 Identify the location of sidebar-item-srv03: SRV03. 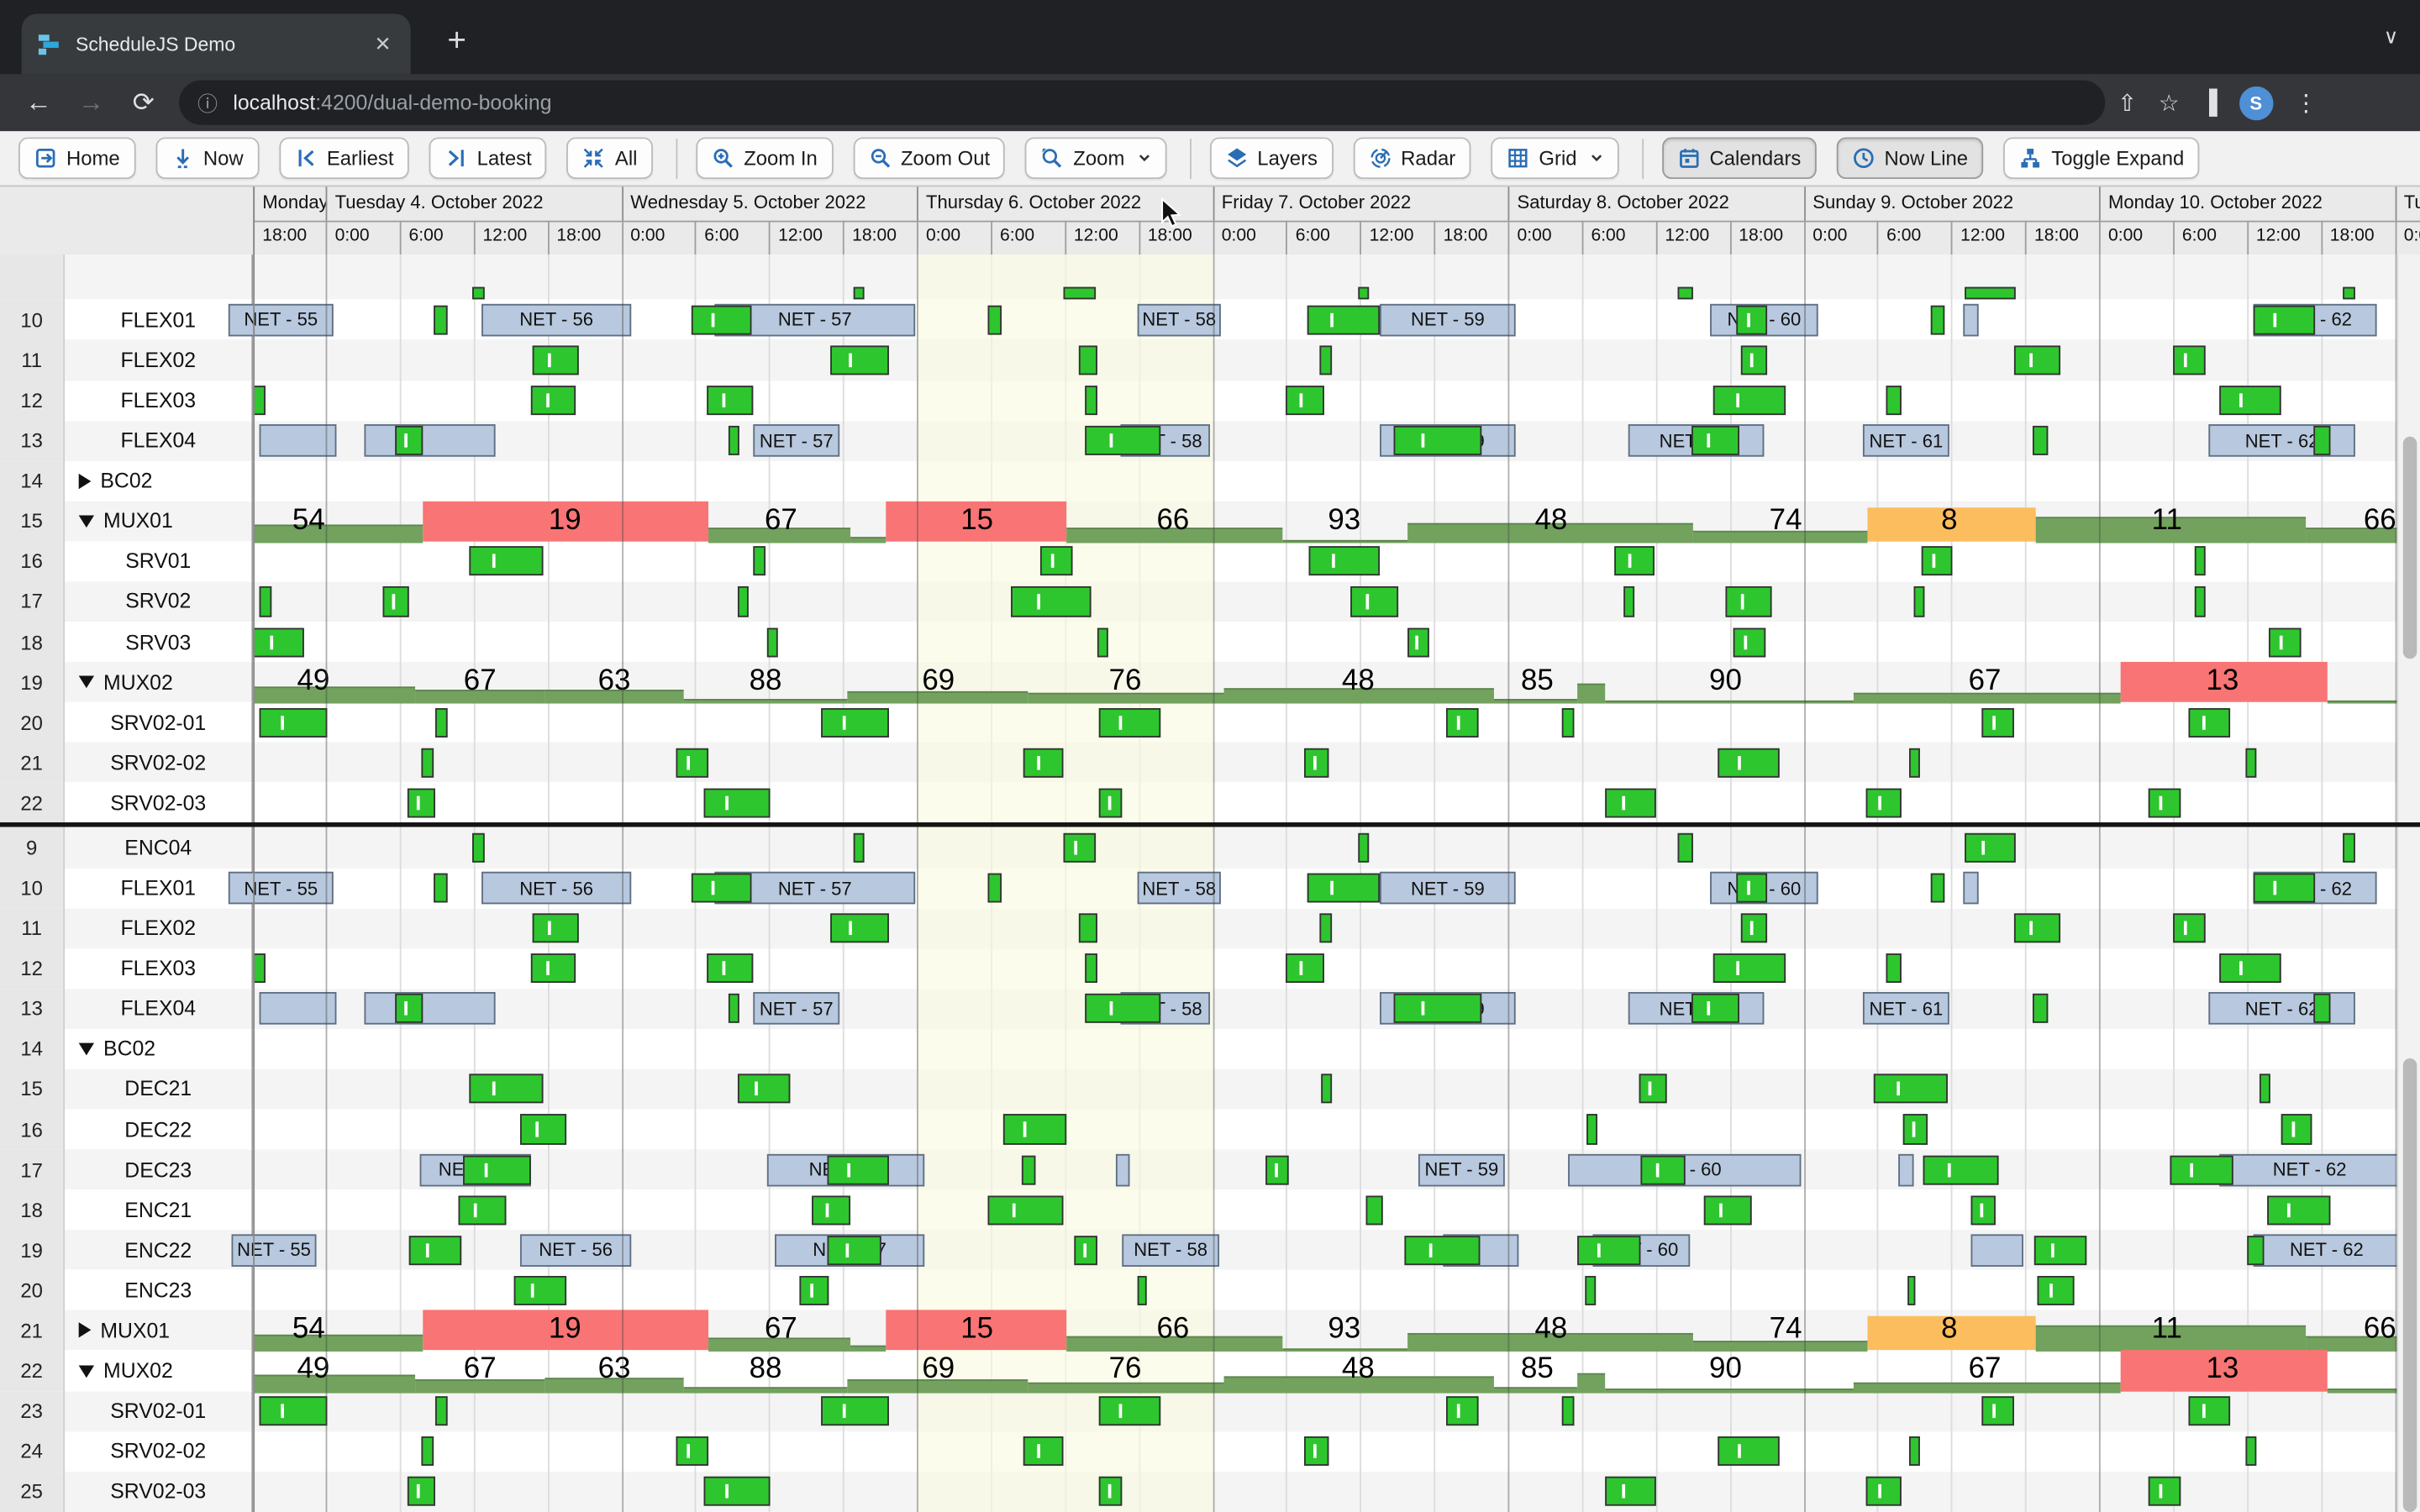
(159, 642).